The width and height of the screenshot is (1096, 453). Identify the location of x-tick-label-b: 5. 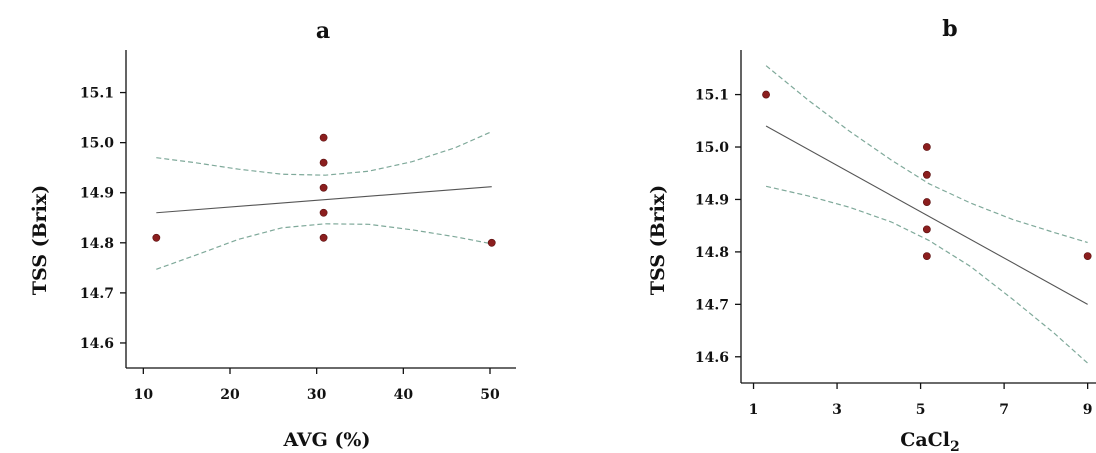
(921, 410).